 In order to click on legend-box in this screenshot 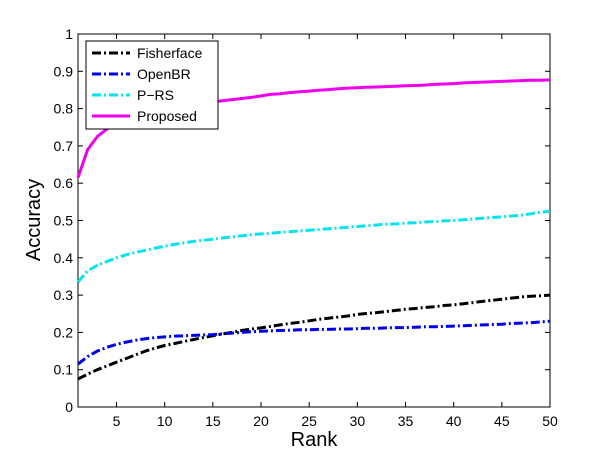, I will do `click(152, 85)`.